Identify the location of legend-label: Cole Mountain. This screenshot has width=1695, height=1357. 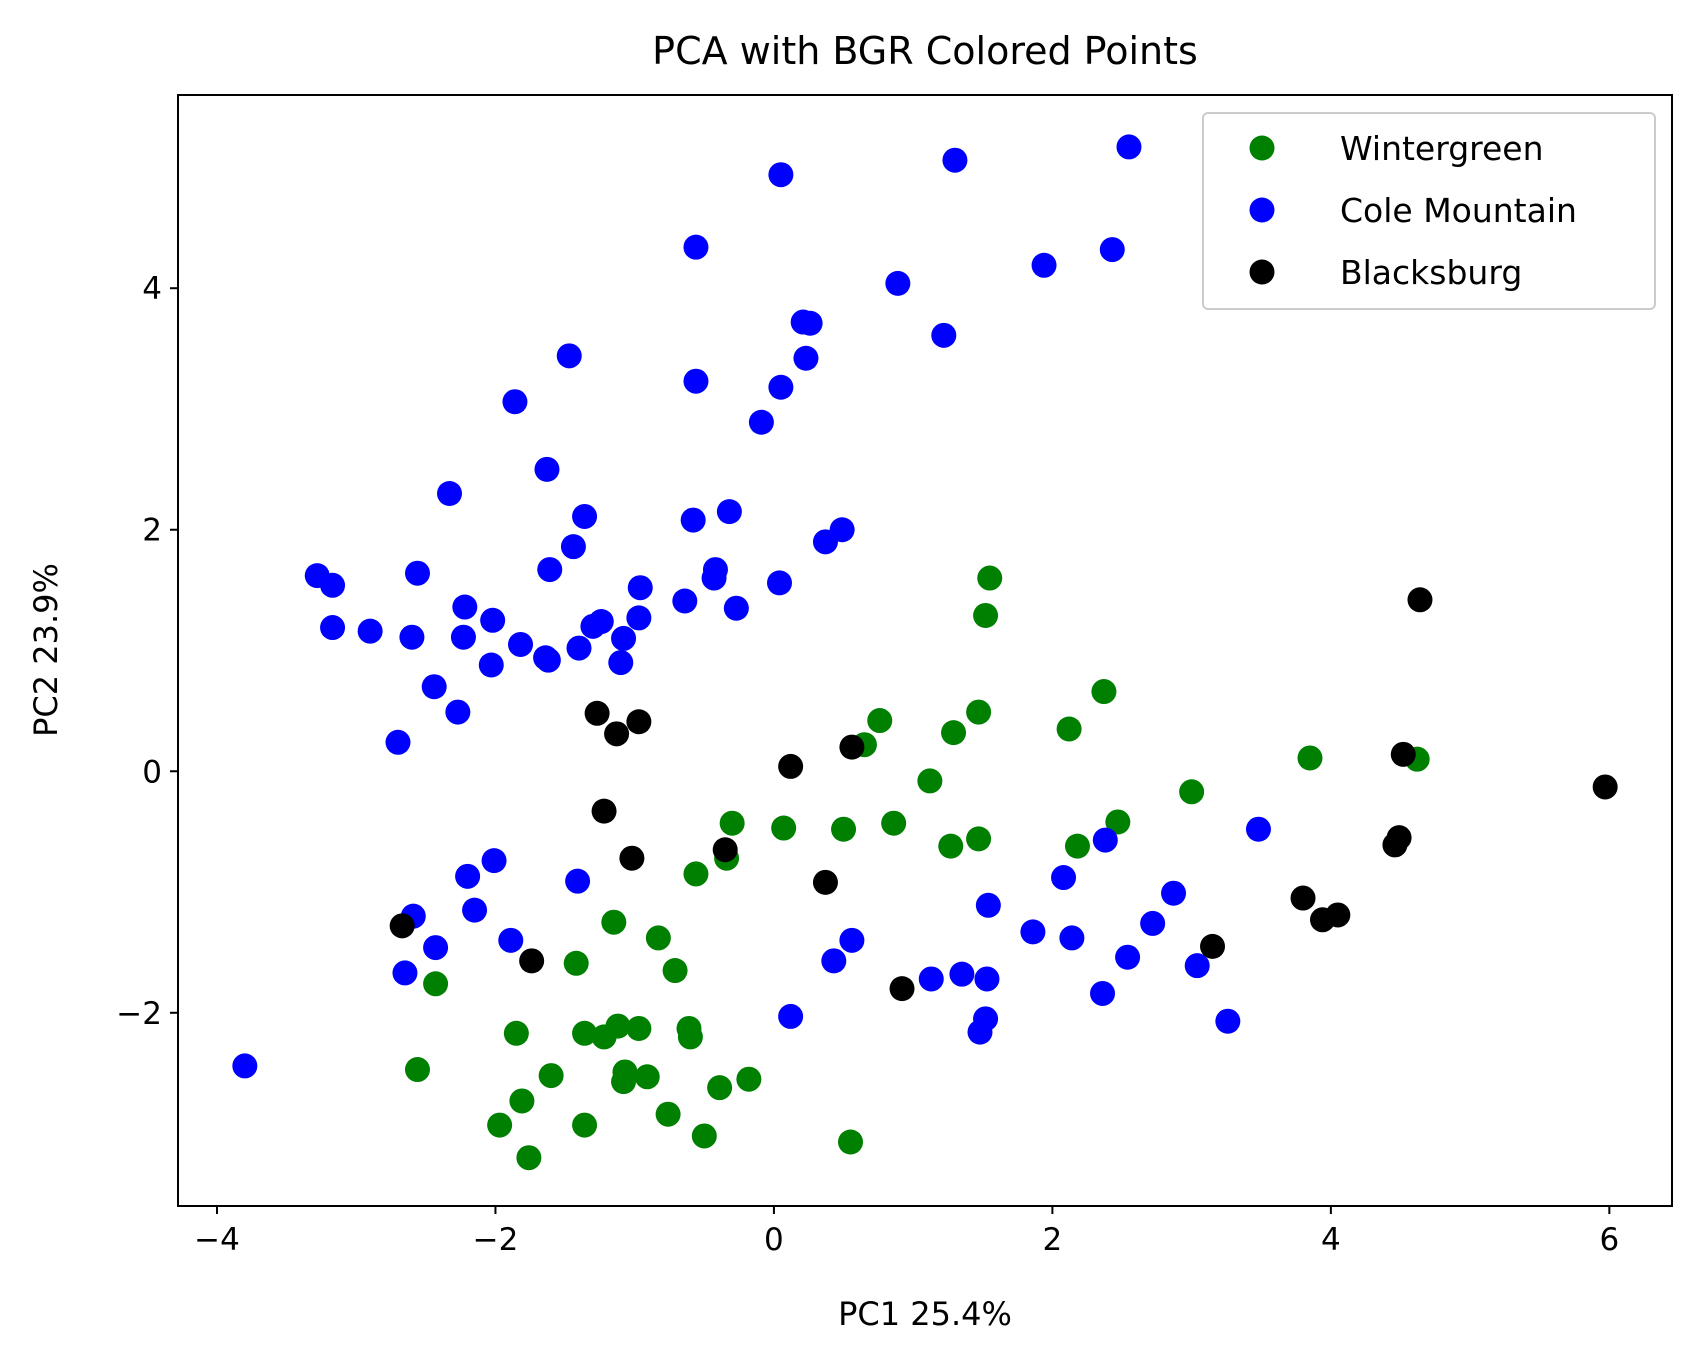
(1458, 210).